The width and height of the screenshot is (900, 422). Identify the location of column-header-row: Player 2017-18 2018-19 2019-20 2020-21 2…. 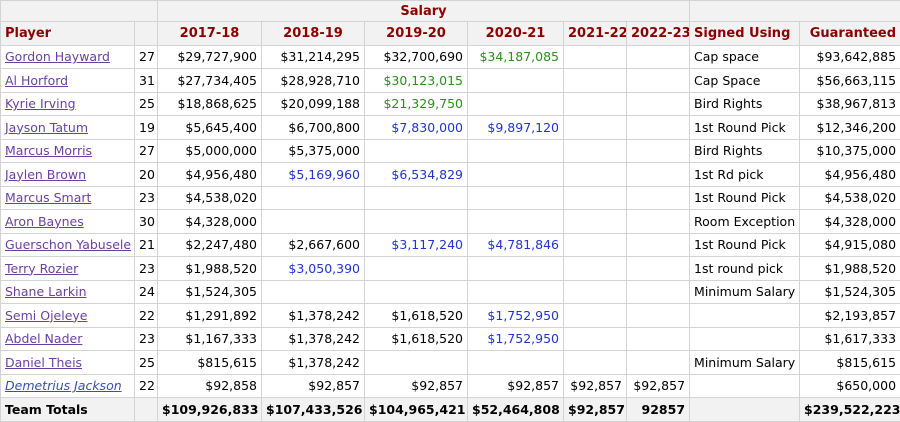
(450, 34).